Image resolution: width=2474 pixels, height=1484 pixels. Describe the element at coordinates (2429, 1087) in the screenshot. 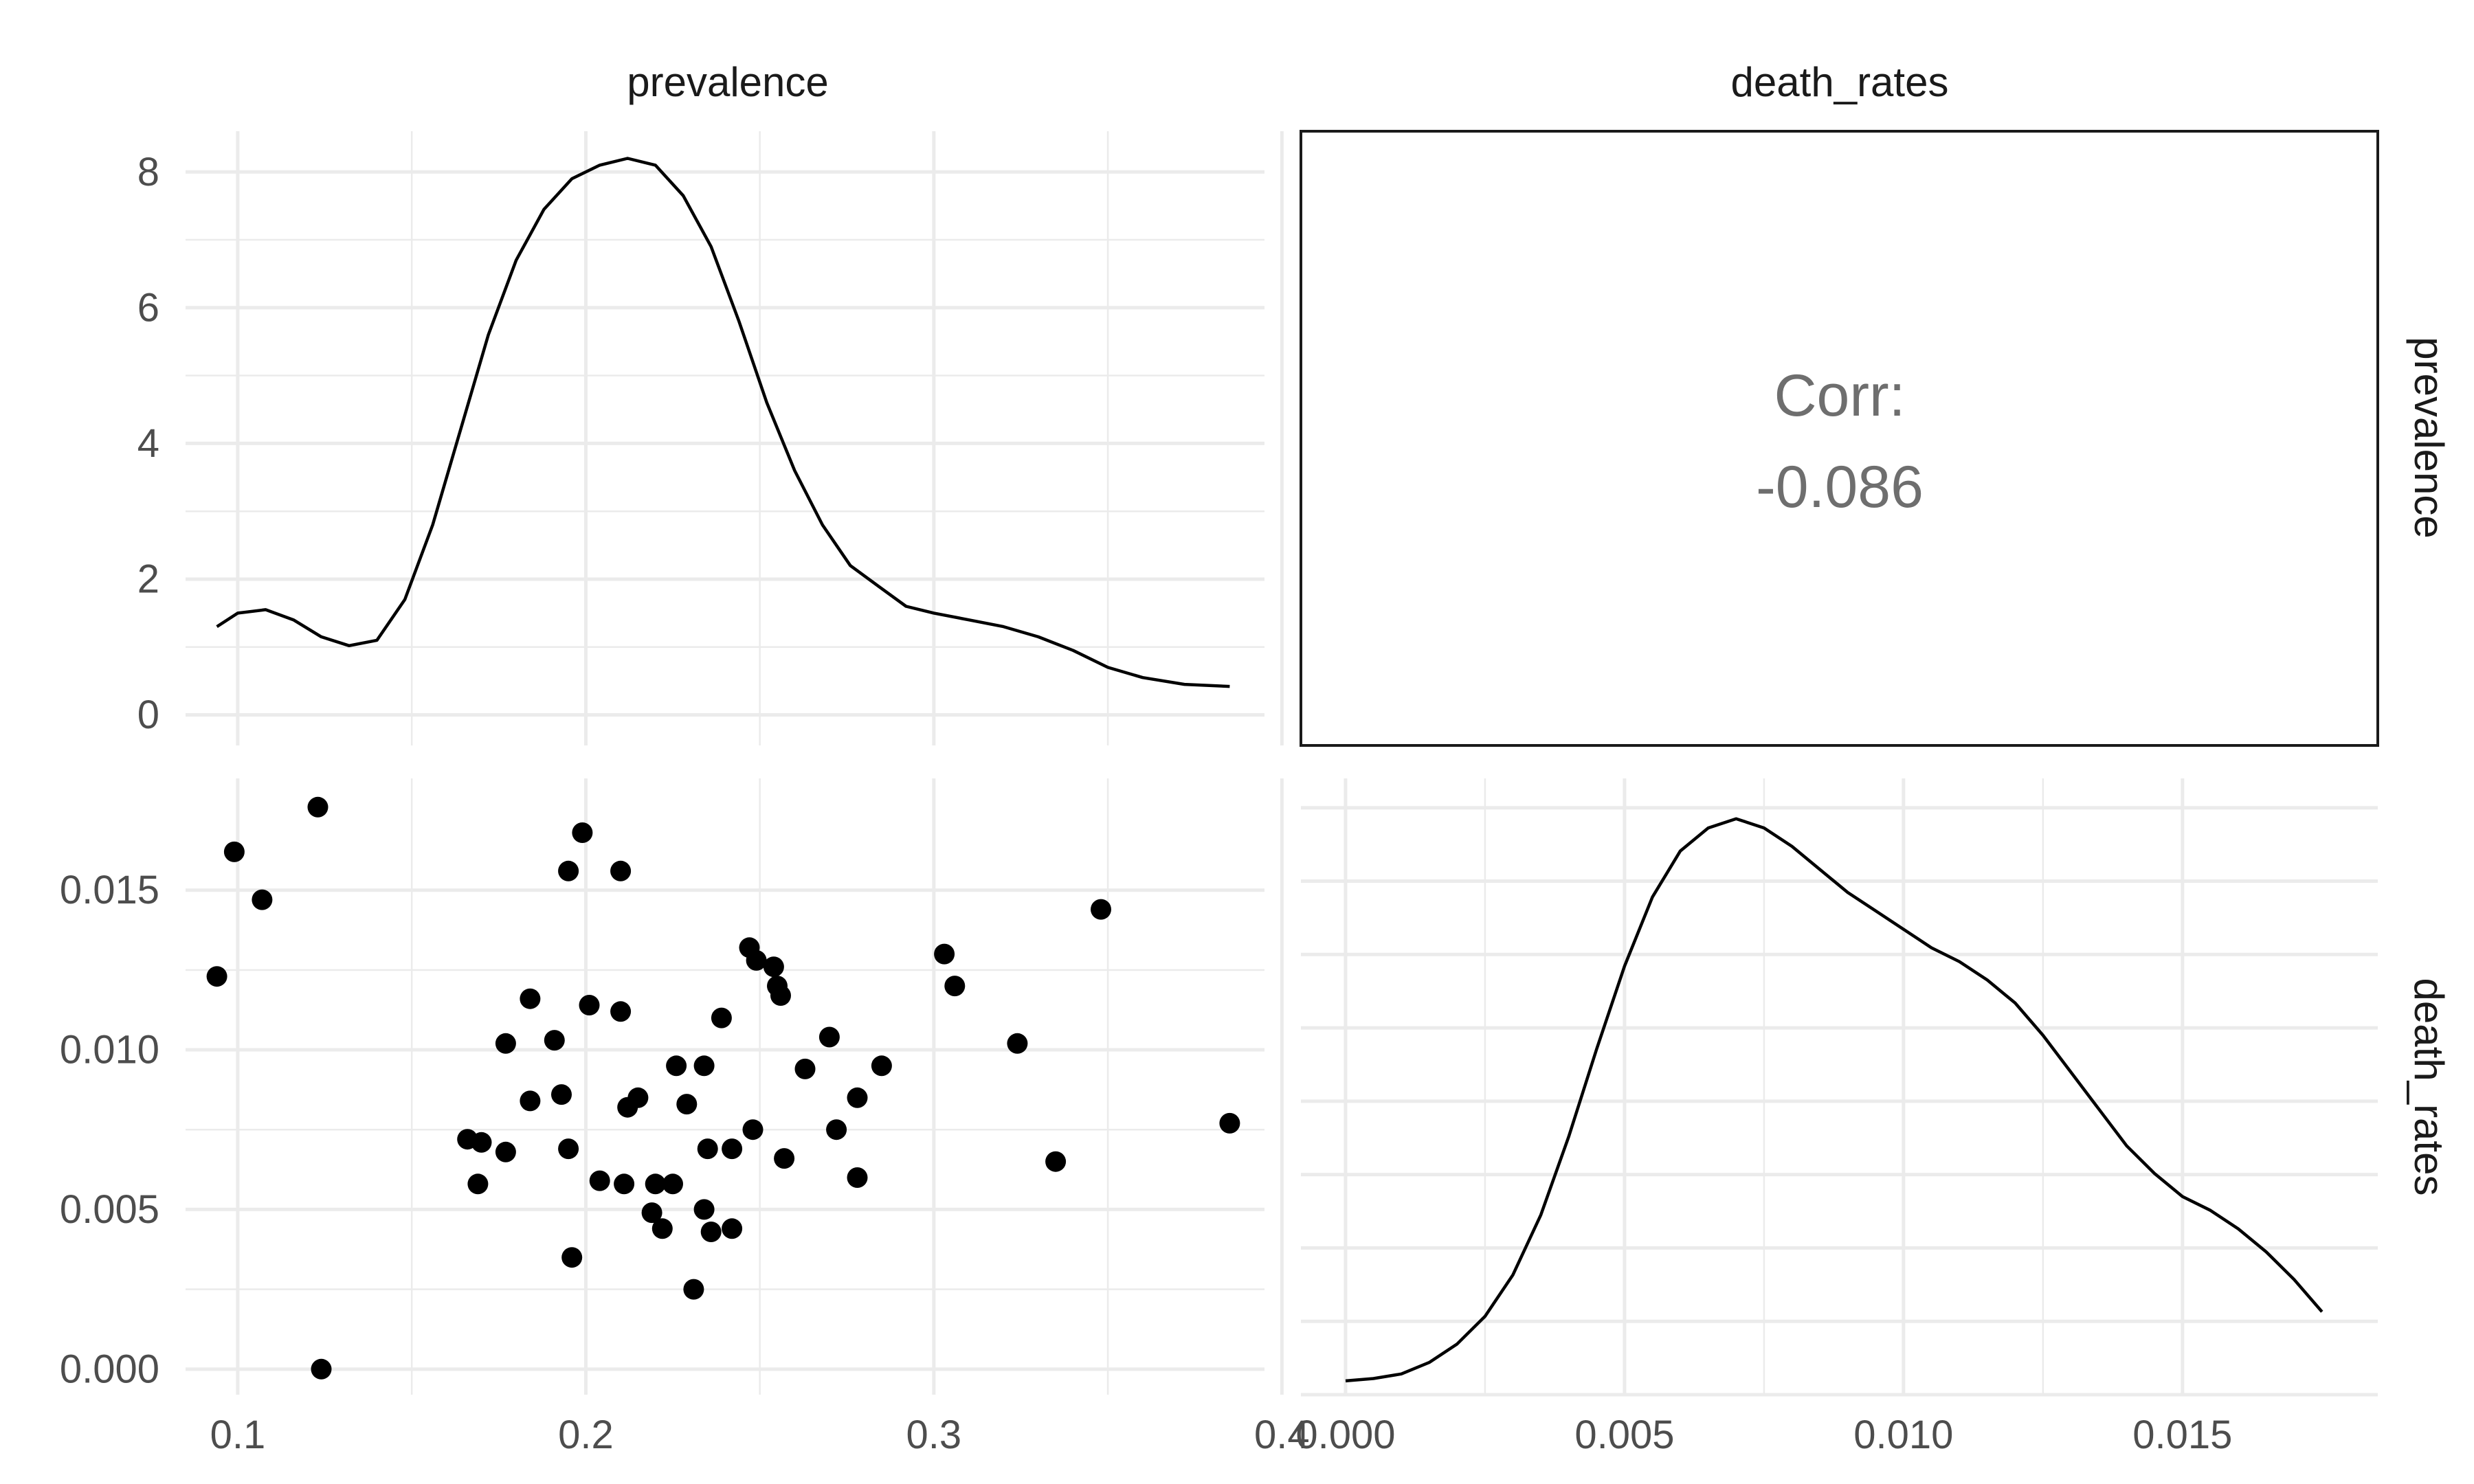

I see `strip-right-death-rates: death_rates` at that location.